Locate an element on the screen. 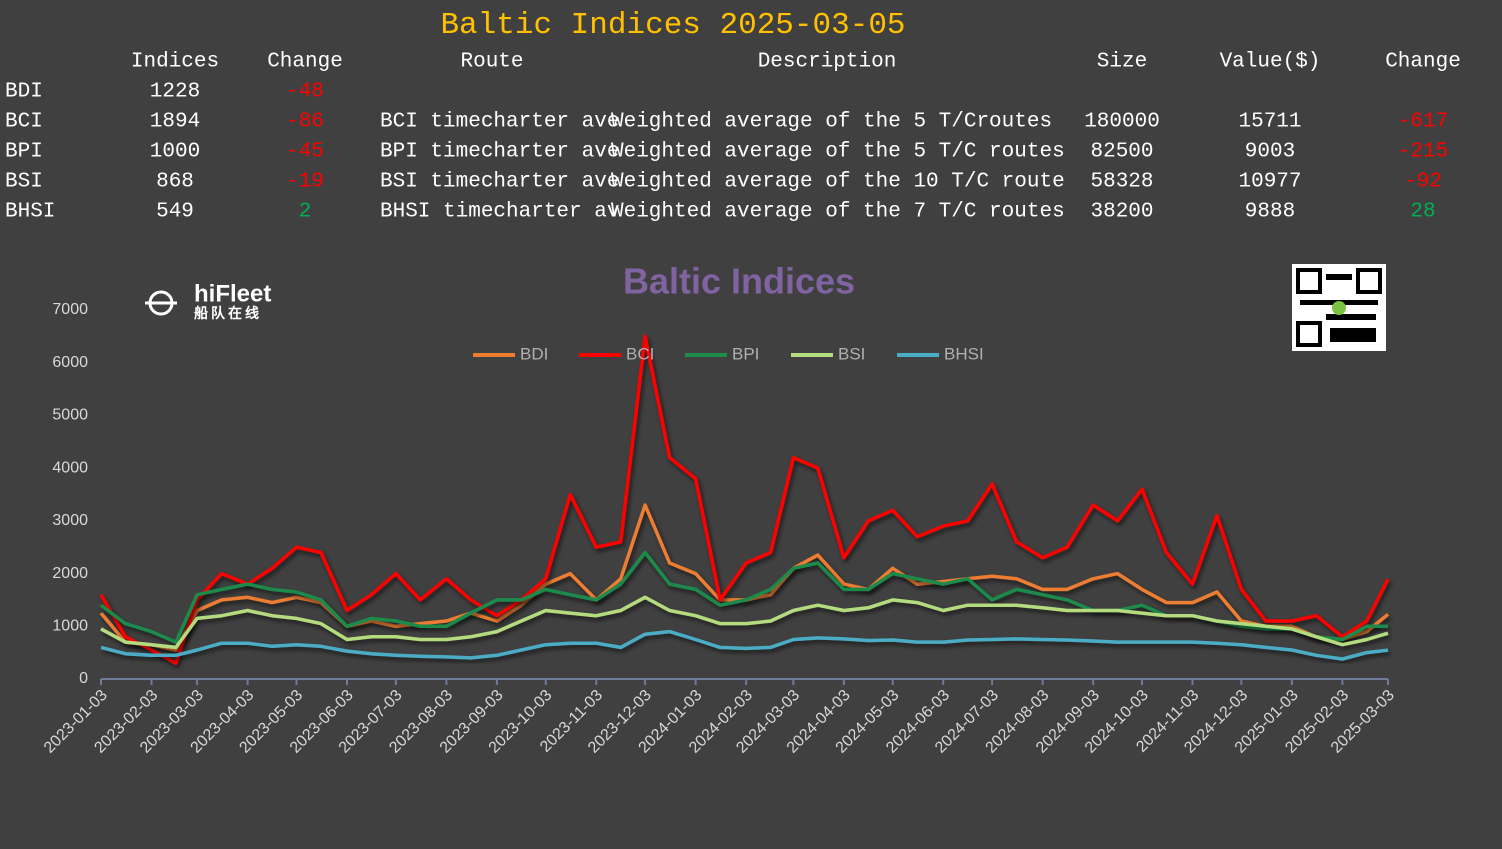 This screenshot has height=849, width=1502. table-cell: -215 is located at coordinates (1423, 152).